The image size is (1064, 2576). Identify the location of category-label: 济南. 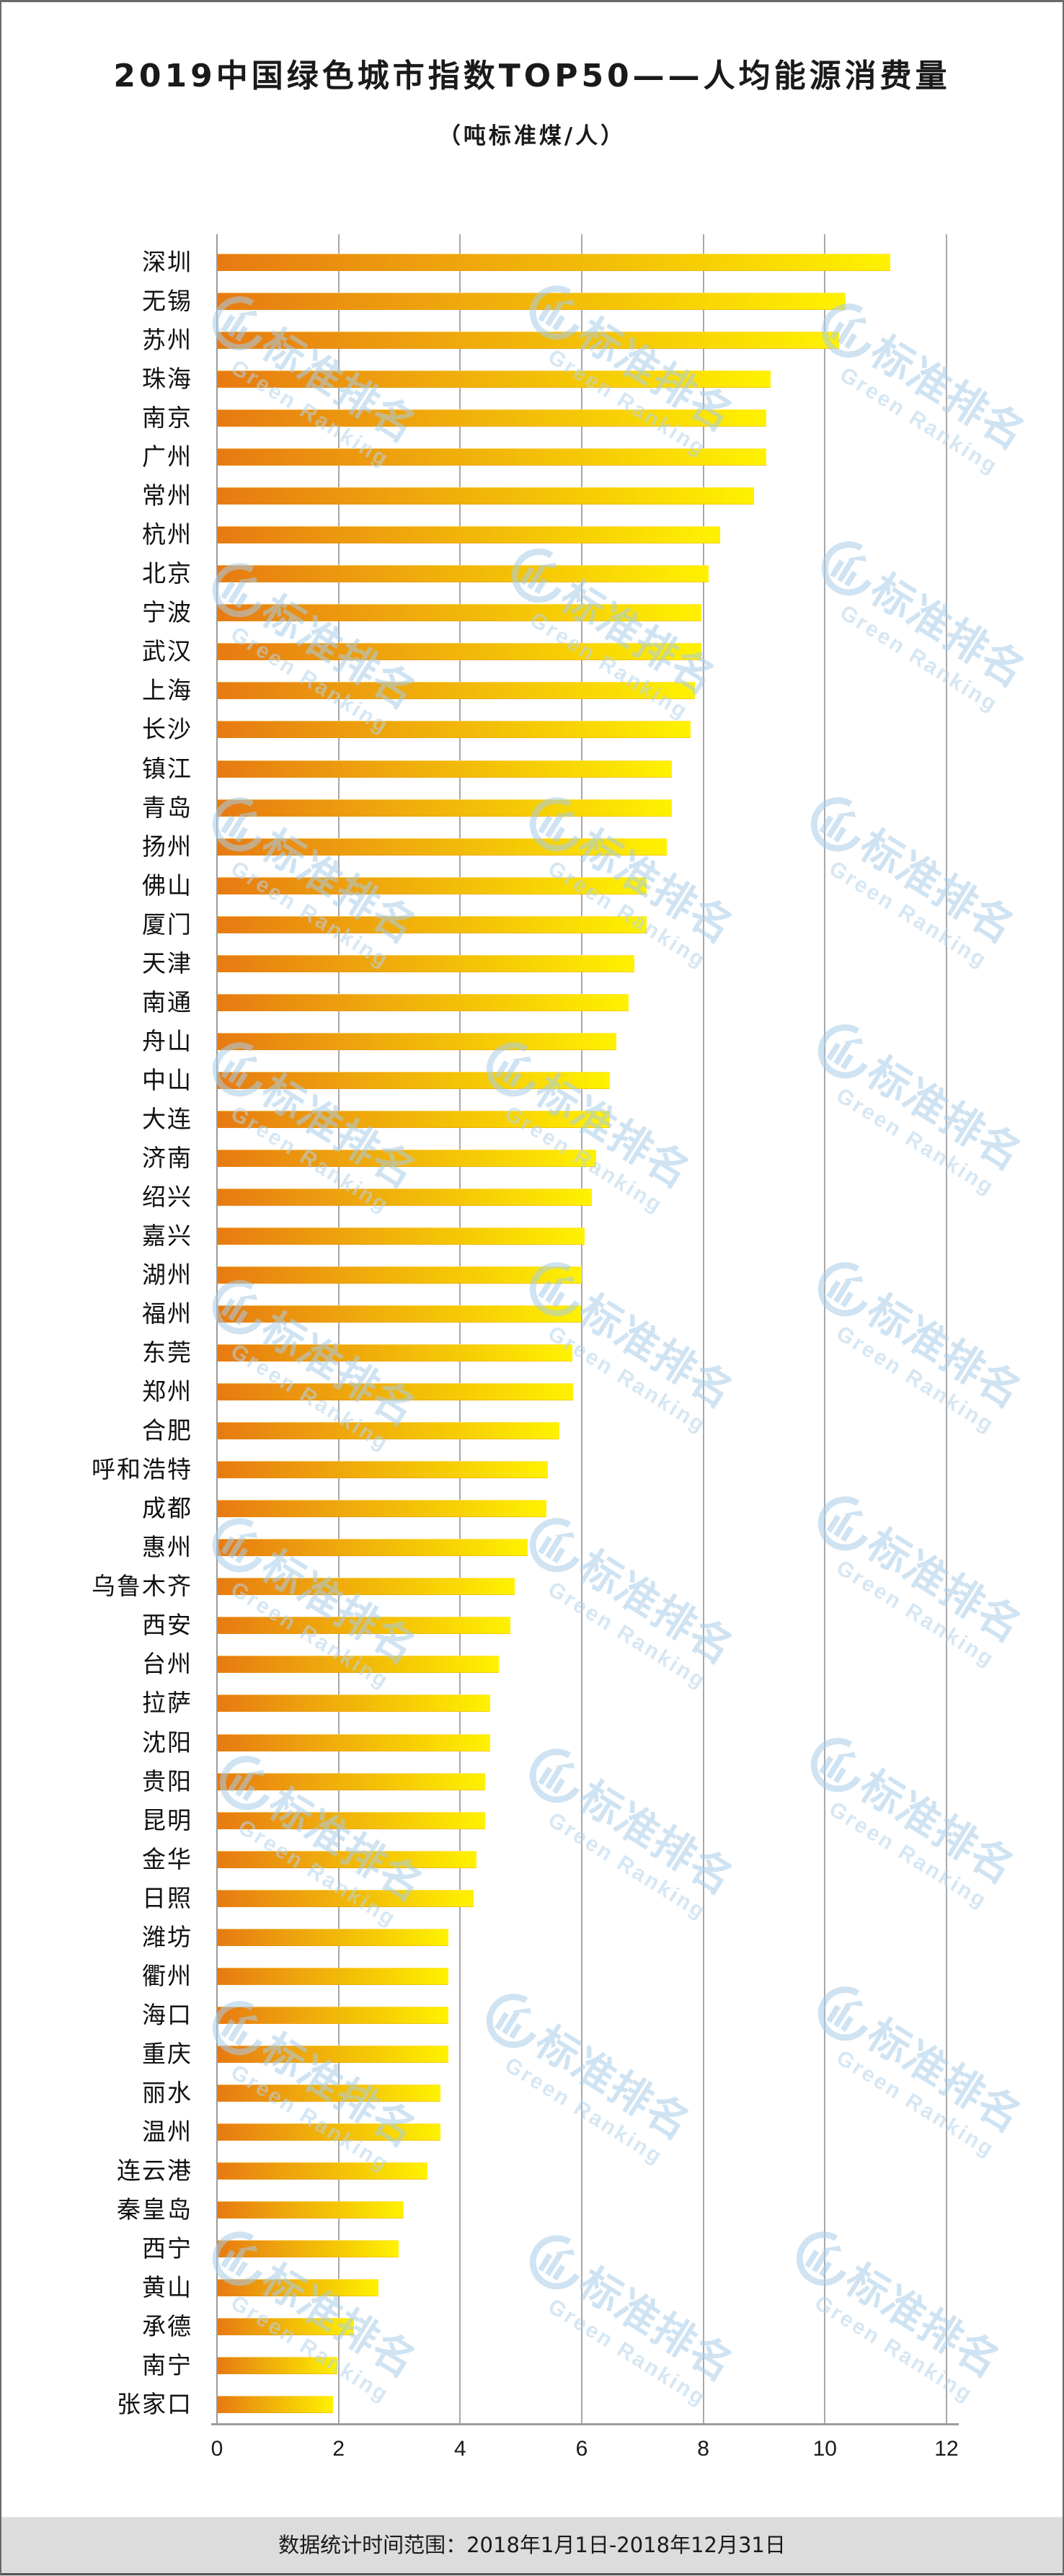
(167, 1157).